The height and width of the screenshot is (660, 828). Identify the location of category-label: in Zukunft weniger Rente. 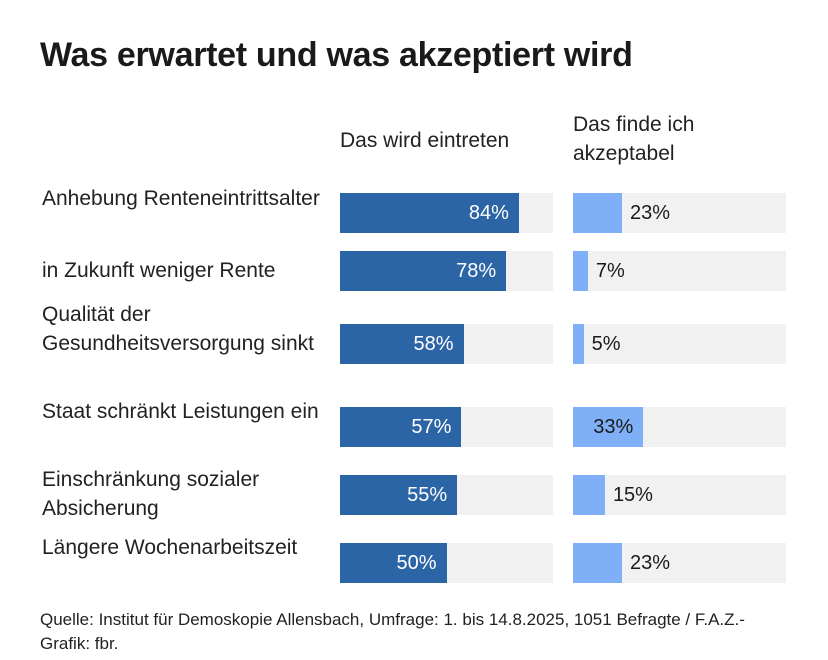
(159, 270).